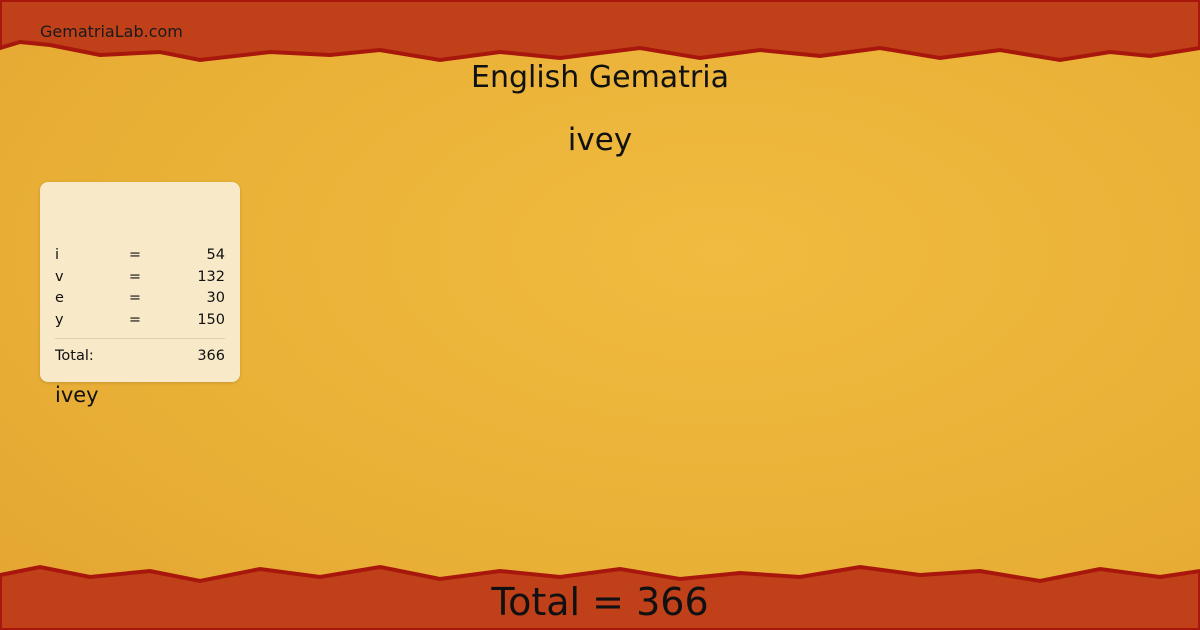  Describe the element at coordinates (59, 298) in the screenshot. I see `letter: e` at that location.